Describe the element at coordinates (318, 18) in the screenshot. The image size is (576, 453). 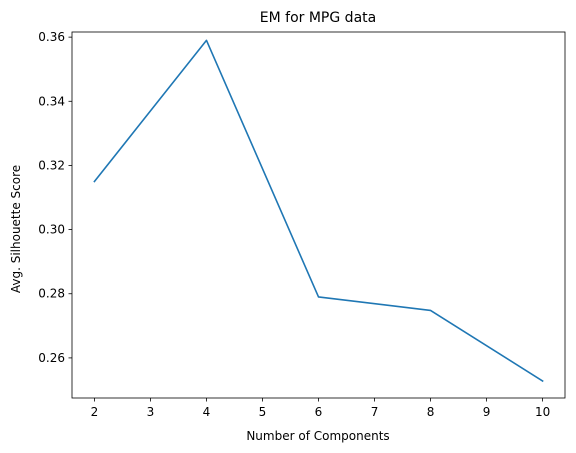
I see `chart-title: EM for MPG data` at that location.